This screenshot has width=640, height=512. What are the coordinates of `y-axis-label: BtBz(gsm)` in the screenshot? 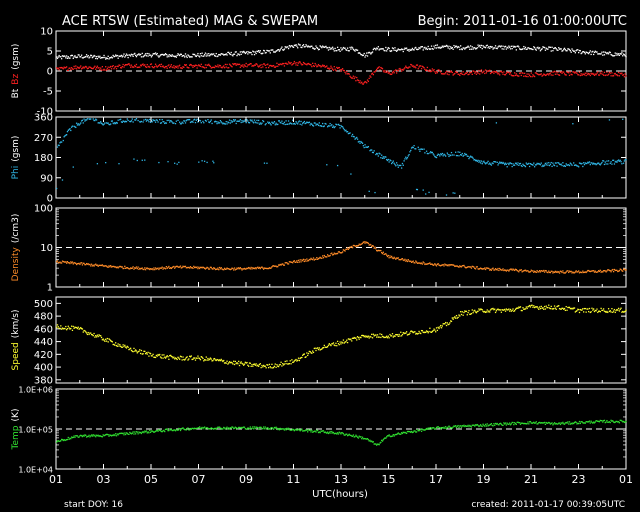 It's located at (16, 71).